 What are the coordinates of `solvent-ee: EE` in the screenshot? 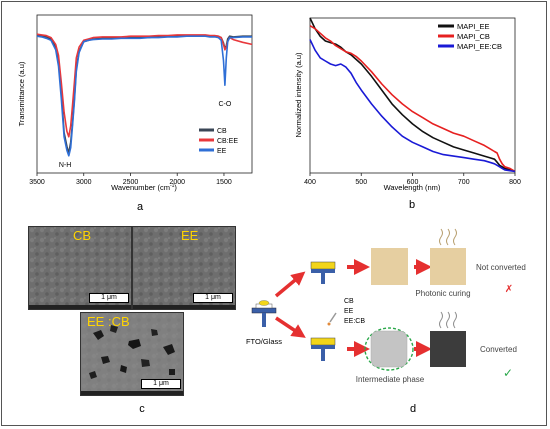 It's located at (349, 311).